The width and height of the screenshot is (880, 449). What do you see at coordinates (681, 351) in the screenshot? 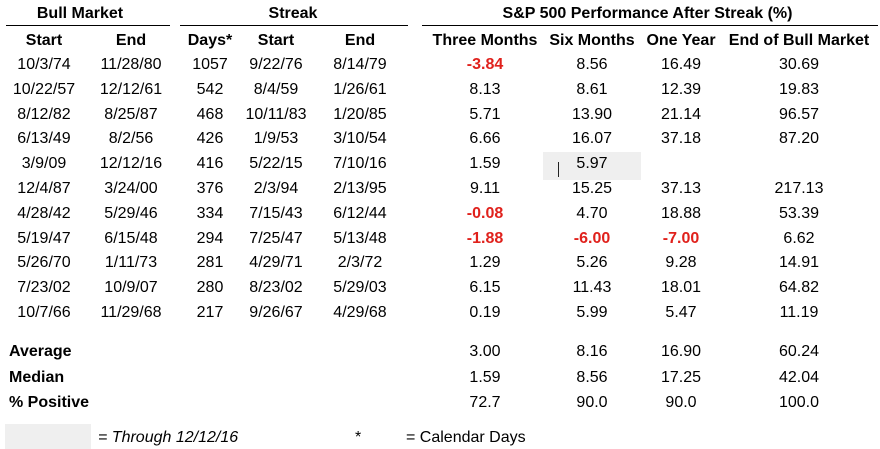
I see `summary-one-year: 16.90` at bounding box center [681, 351].